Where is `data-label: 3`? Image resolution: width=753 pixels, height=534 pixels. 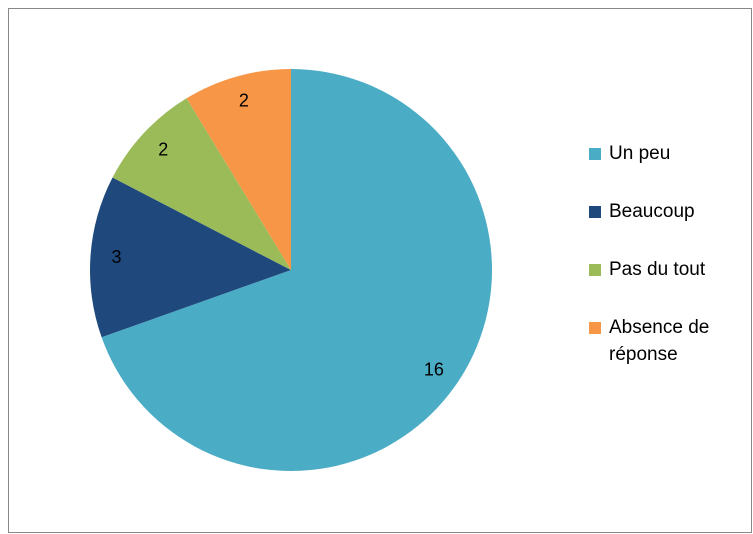 data-label: 3 is located at coordinates (117, 257).